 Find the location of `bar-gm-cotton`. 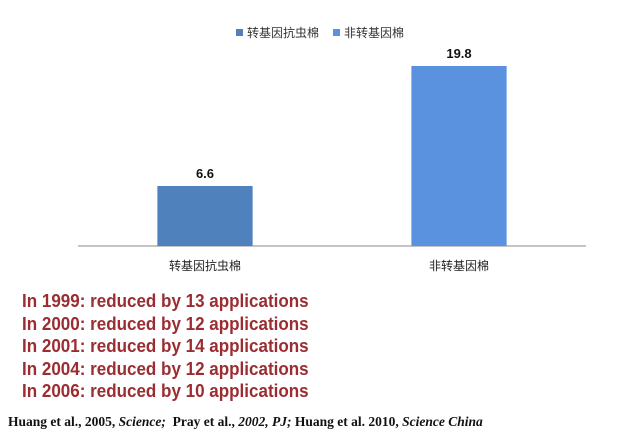

bar-gm-cotton is located at coordinates (205, 216).